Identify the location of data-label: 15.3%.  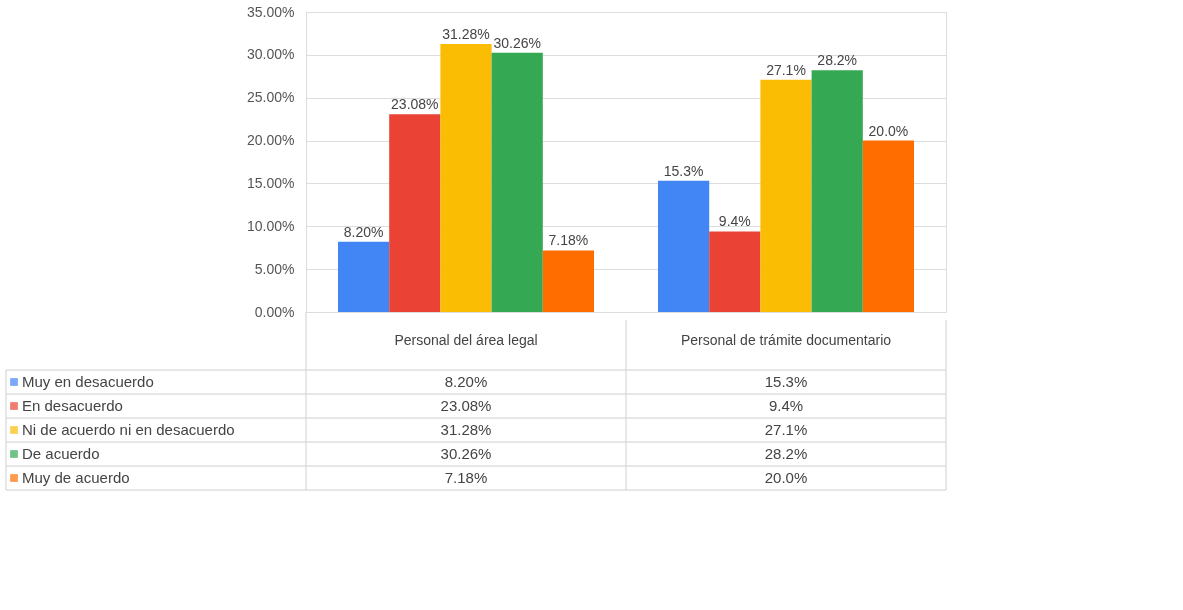
(786, 381).